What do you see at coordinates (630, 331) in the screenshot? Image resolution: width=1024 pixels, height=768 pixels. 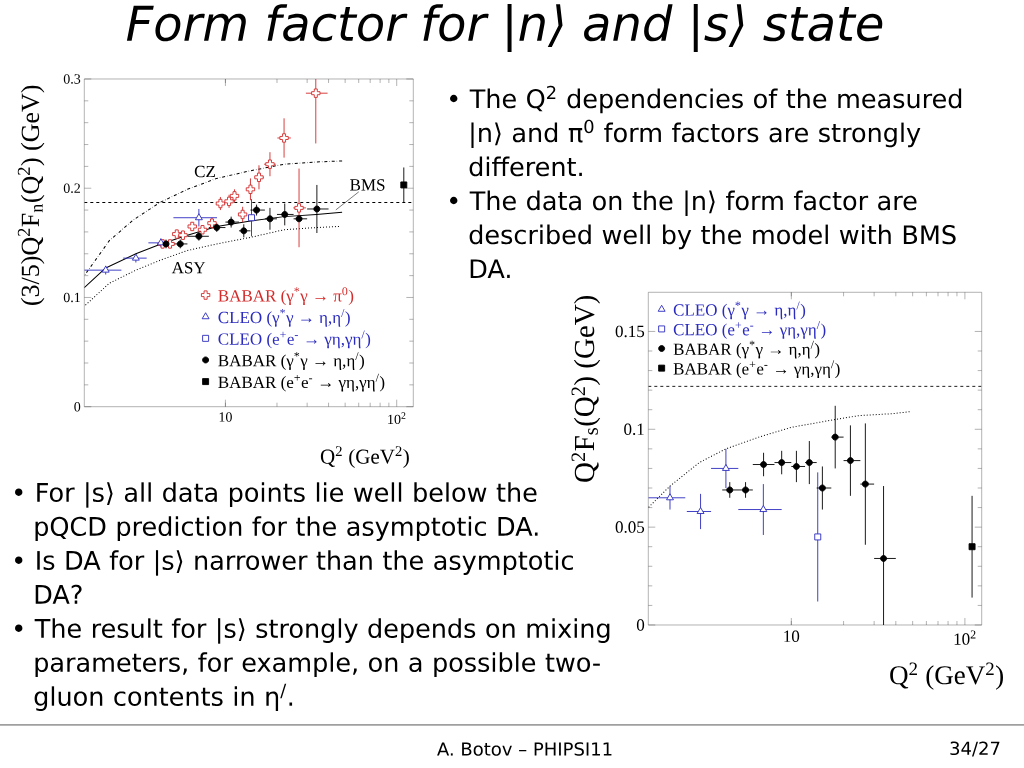 I see `y-tick-label: 0.15` at bounding box center [630, 331].